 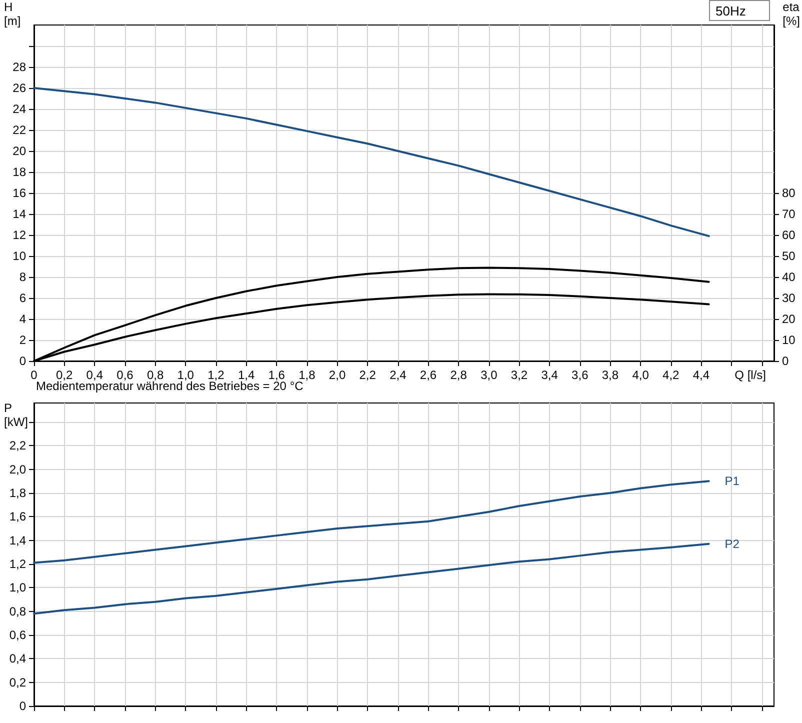 I want to click on x-tick-label: 2,0, so click(x=337, y=375).